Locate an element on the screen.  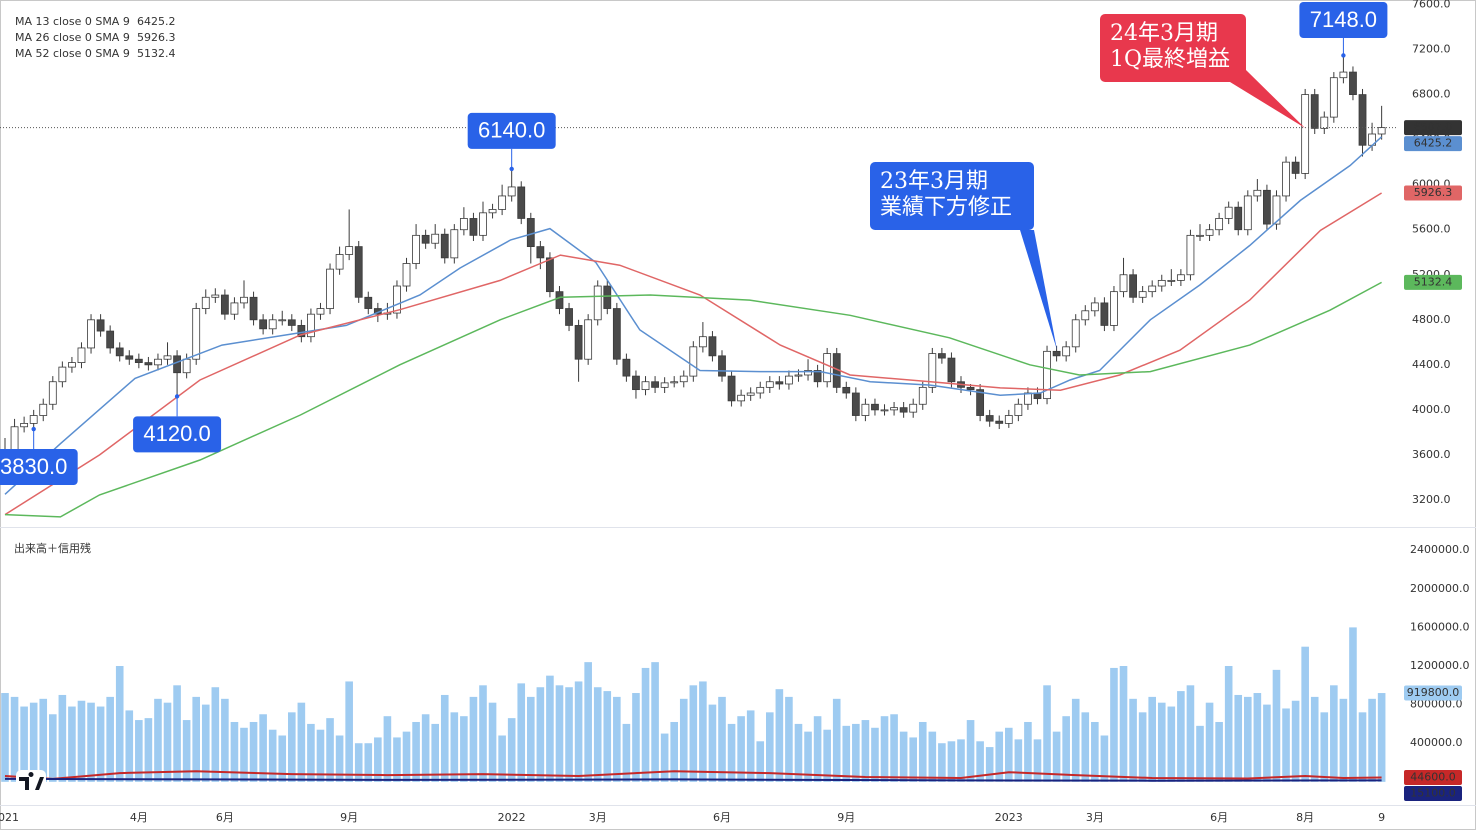
annotation-box is located at coordinates (1343, 20).